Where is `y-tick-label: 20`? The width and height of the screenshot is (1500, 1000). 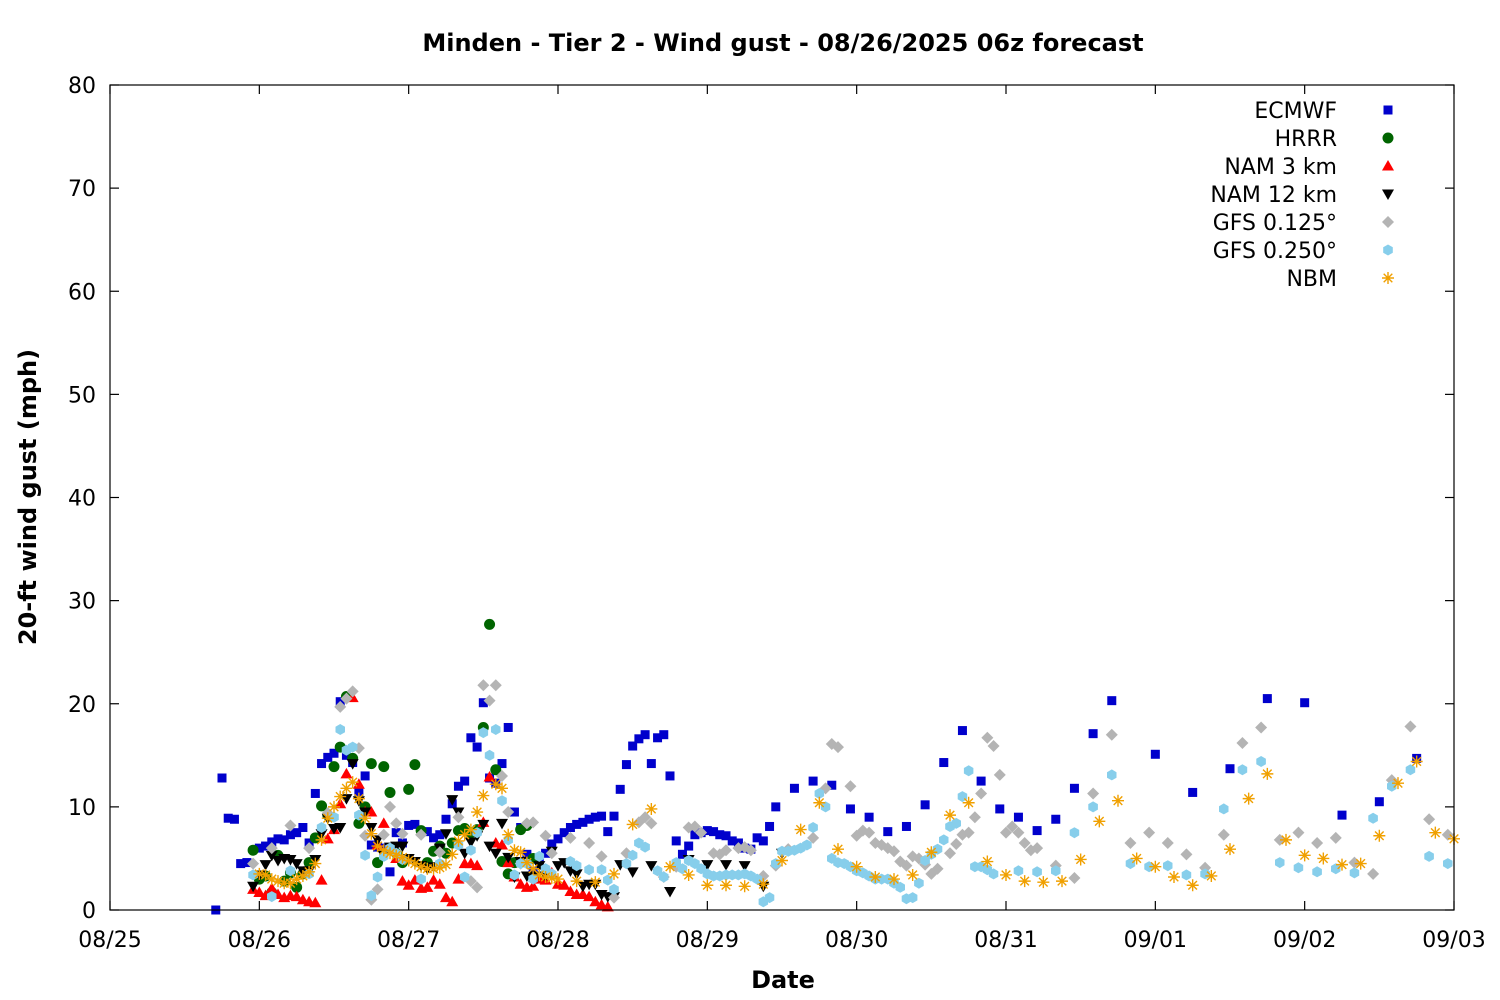
y-tick-label: 20 is located at coordinates (82, 705).